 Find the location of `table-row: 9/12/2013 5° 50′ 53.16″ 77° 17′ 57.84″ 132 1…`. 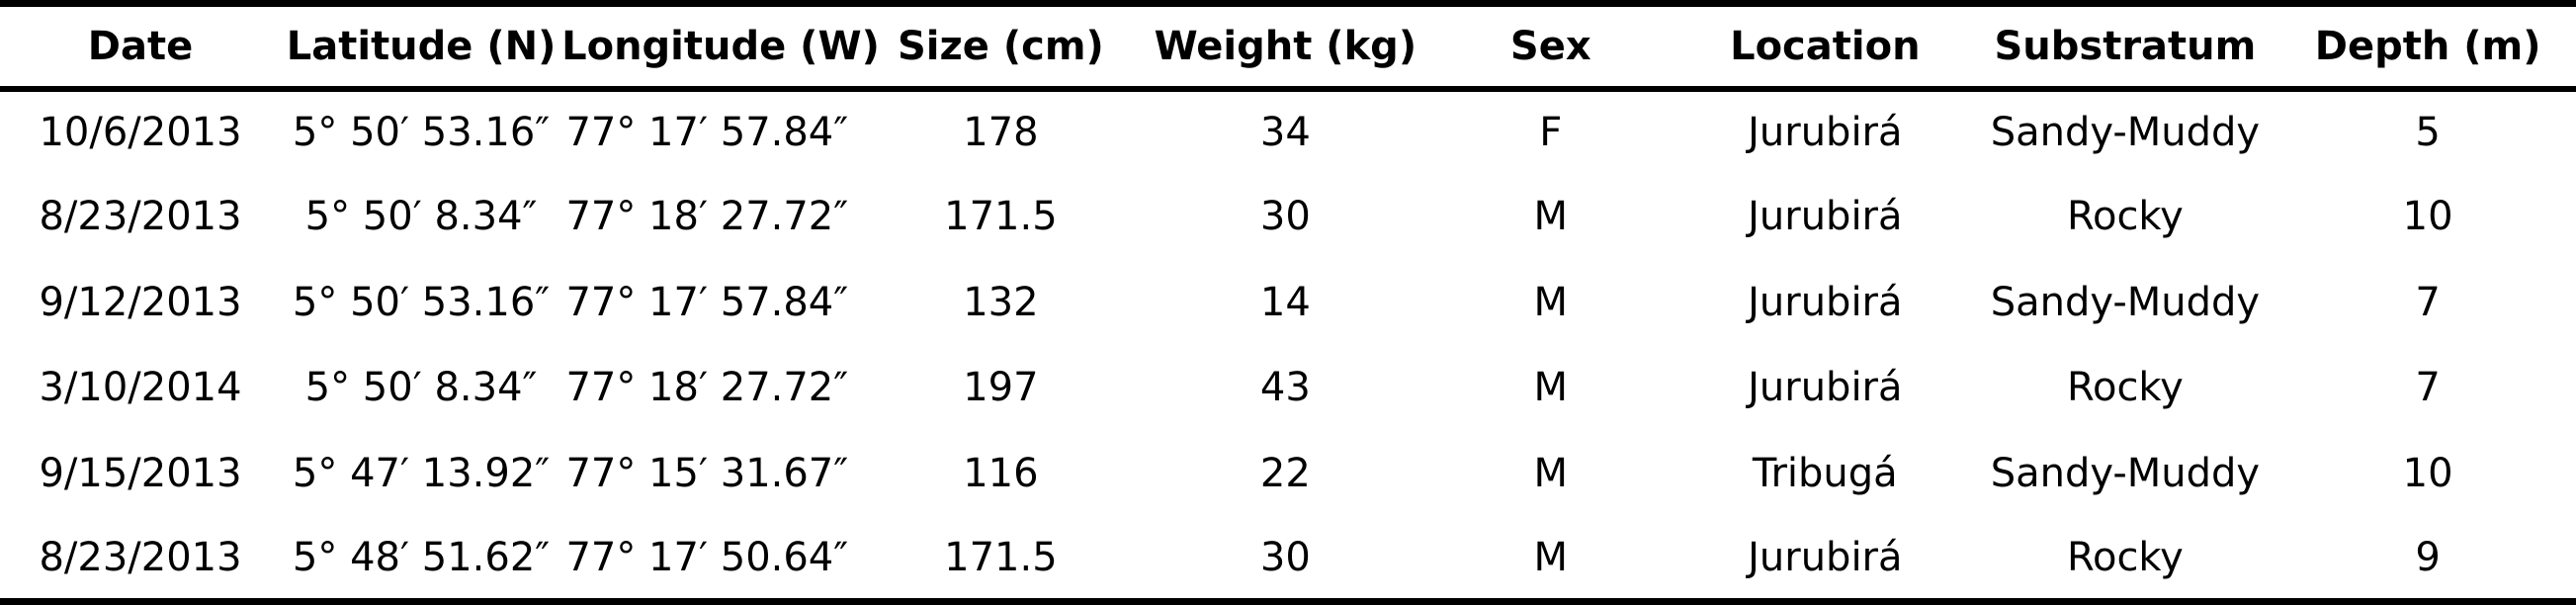

table-row: 9/12/2013 5° 50′ 53.16″ 77° 17′ 57.84″ 132 1… is located at coordinates (1288, 303).